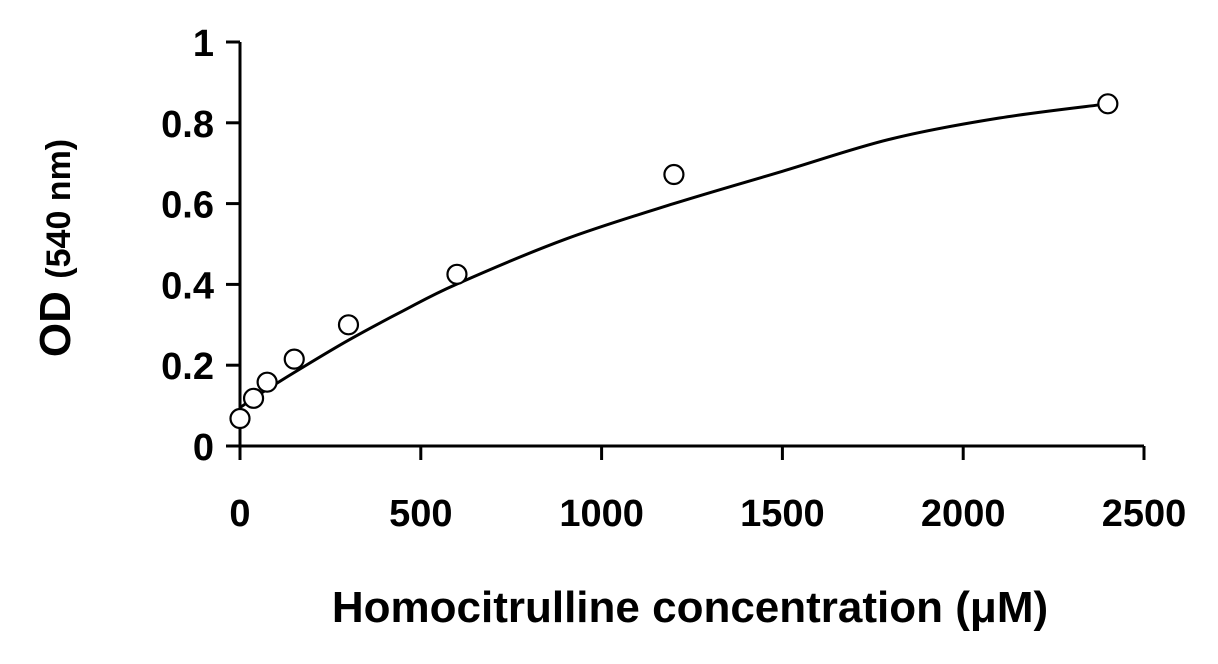 Image resolution: width=1218 pixels, height=664 pixels. What do you see at coordinates (203, 44) in the screenshot?
I see `y-tick-label: 1` at bounding box center [203, 44].